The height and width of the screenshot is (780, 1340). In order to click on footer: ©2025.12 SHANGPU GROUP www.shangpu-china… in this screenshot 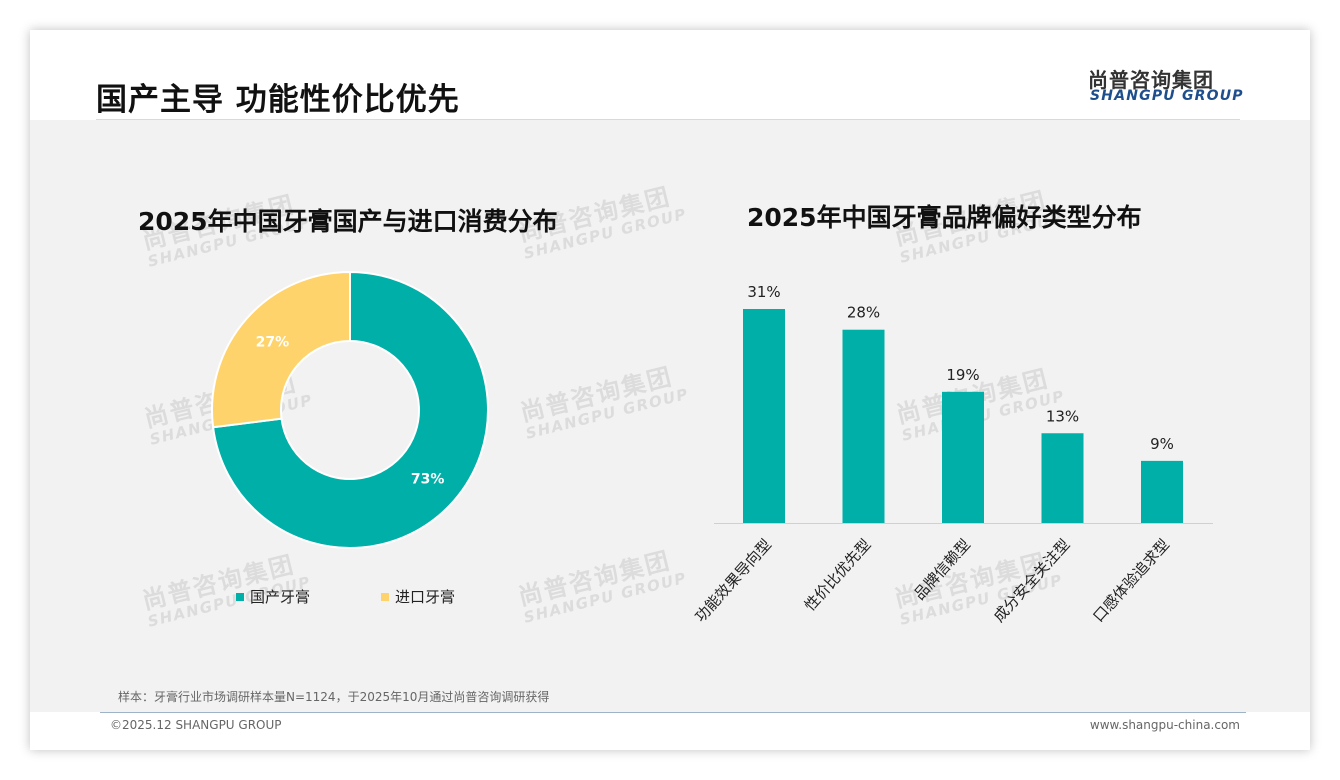, I will do `click(670, 731)`.